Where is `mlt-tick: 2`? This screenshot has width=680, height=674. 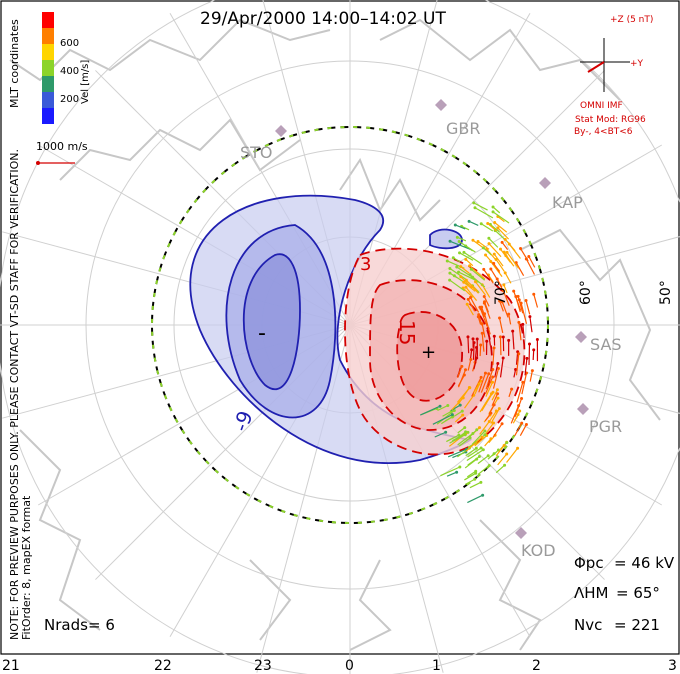
mlt-tick: 2 is located at coordinates (536, 666).